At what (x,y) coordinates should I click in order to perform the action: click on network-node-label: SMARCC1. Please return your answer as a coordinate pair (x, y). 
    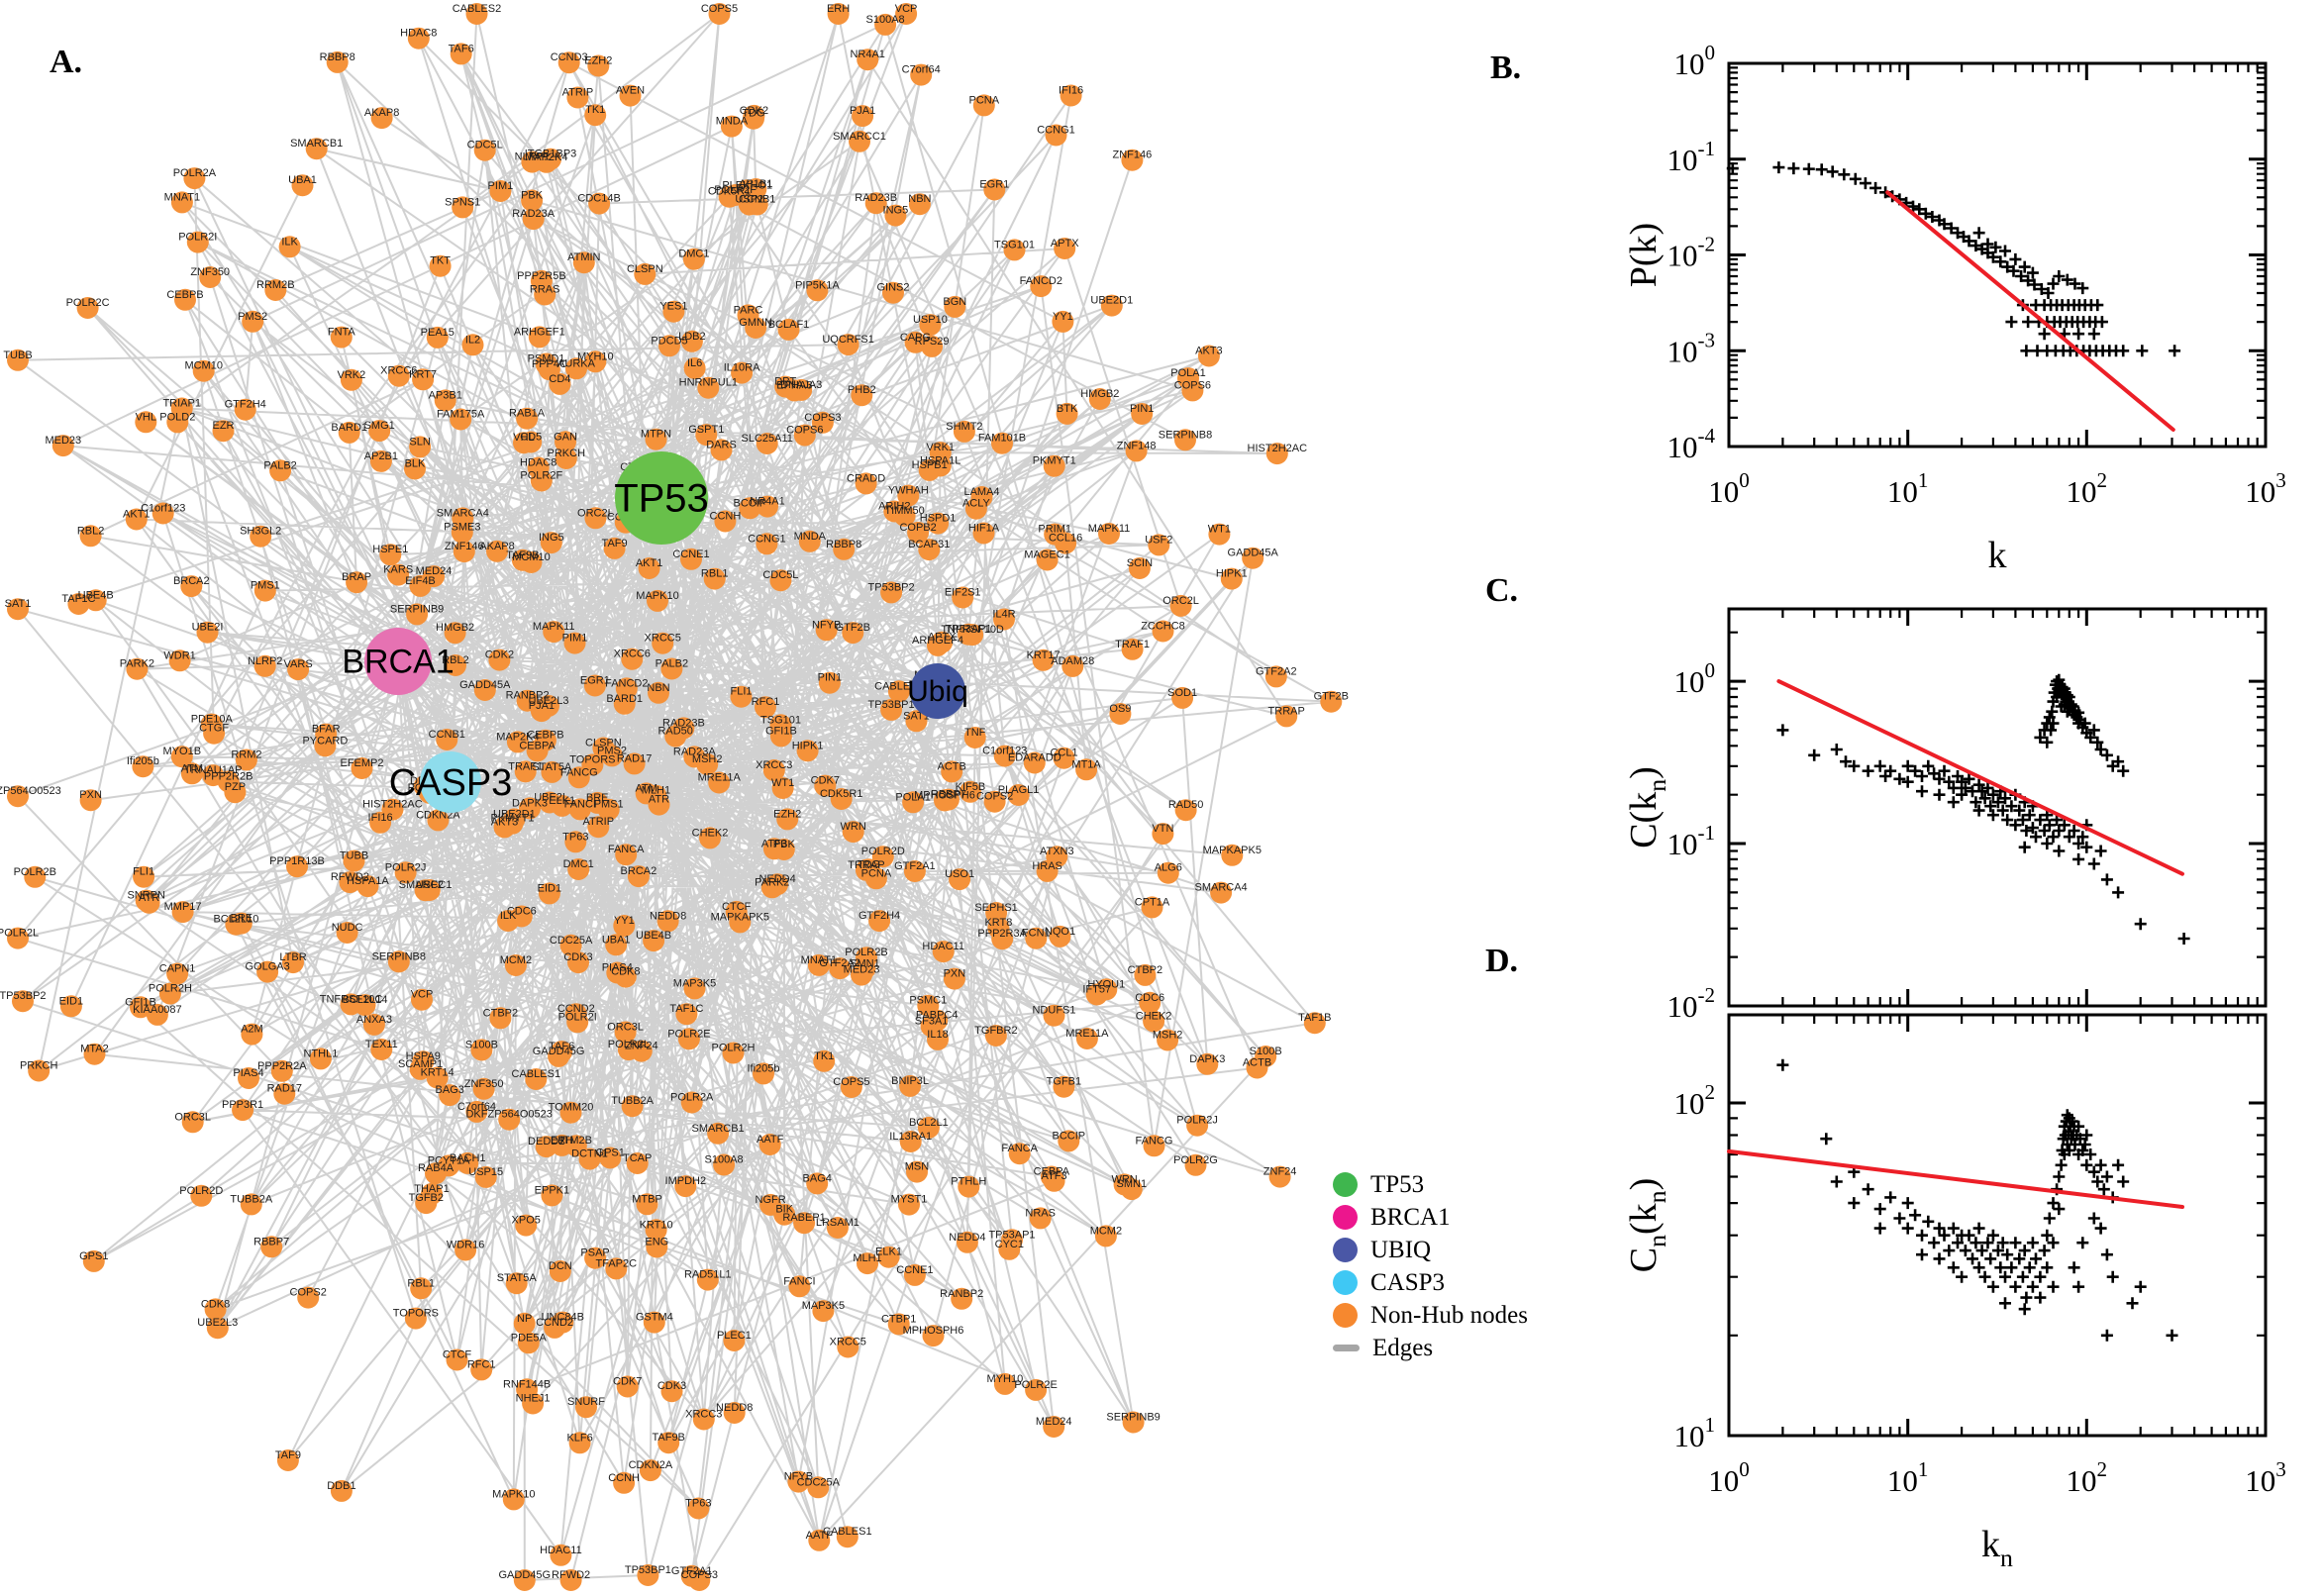
    Looking at the image, I should click on (859, 137).